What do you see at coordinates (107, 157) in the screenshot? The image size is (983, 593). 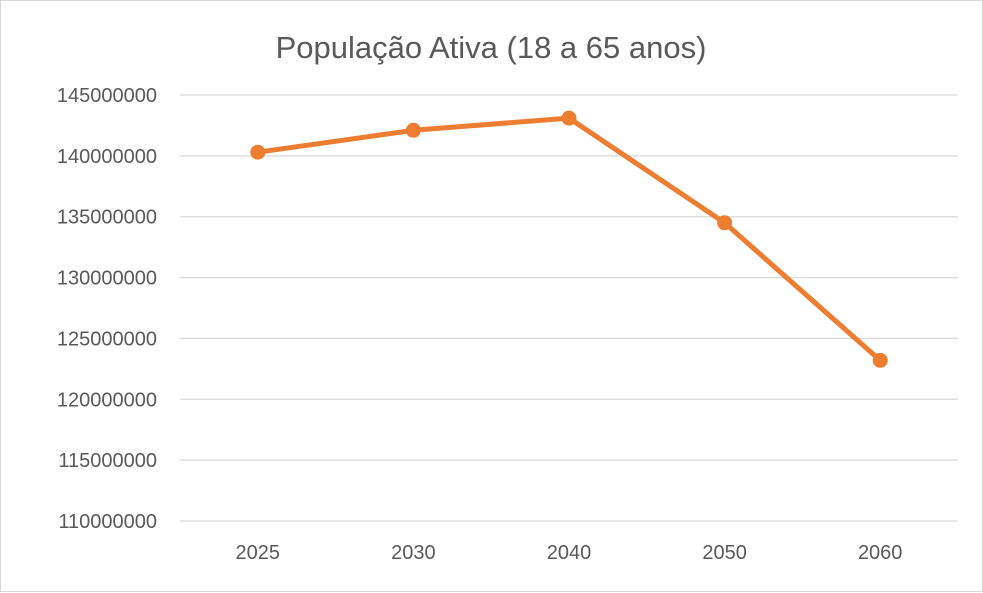 I see `y-tick-label: 140000000` at bounding box center [107, 157].